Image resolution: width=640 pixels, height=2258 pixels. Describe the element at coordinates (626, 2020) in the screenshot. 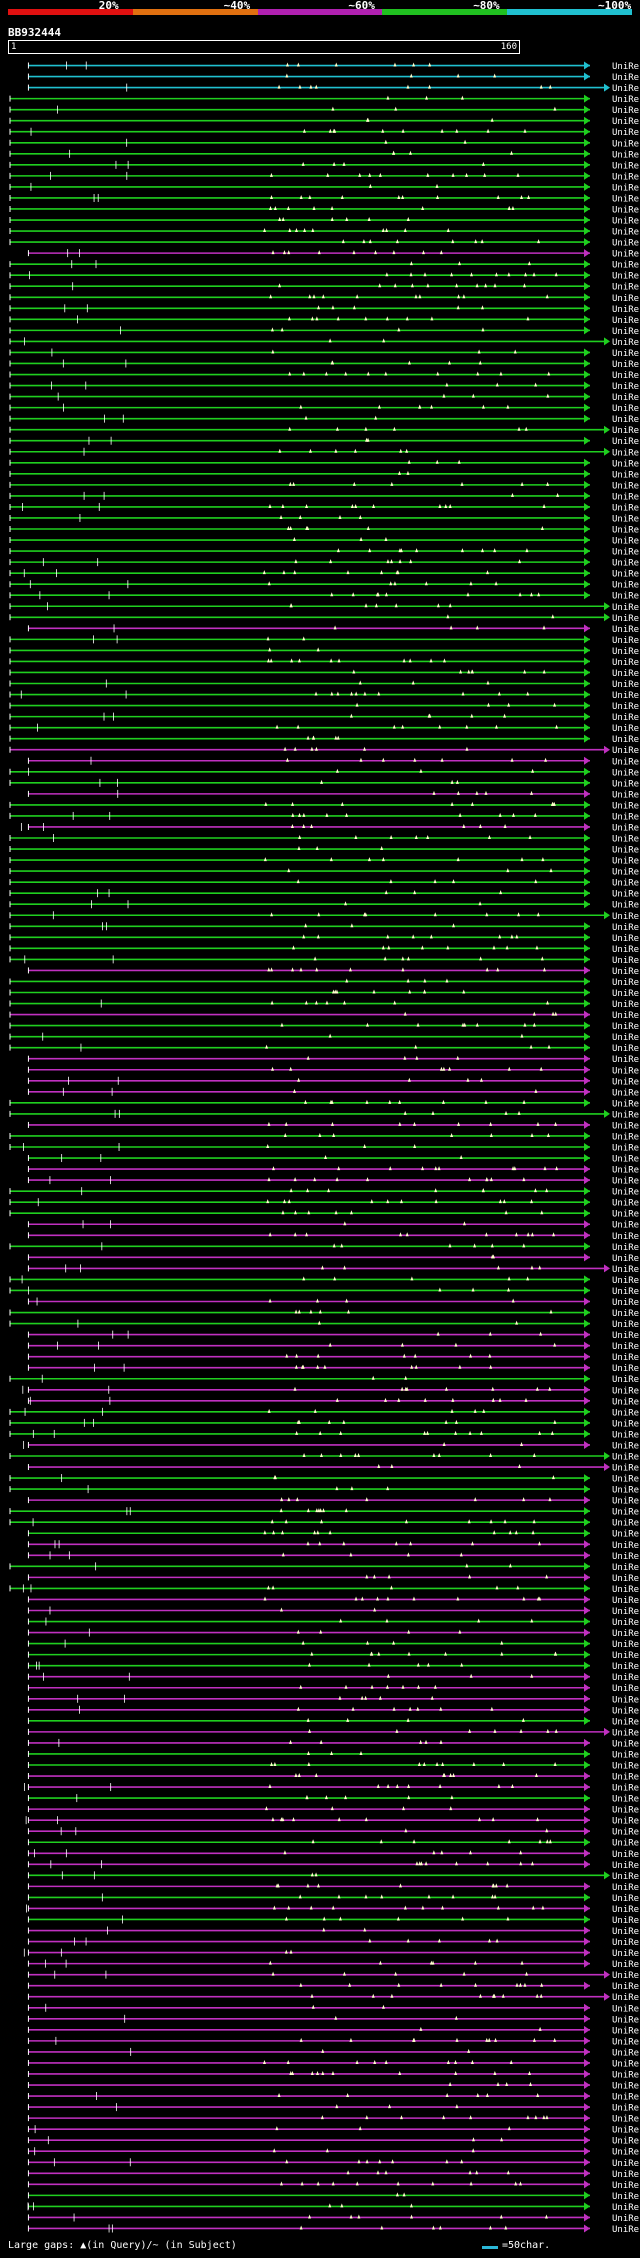

I see `hit-id-label: UniRef100_Q01AC1` at that location.